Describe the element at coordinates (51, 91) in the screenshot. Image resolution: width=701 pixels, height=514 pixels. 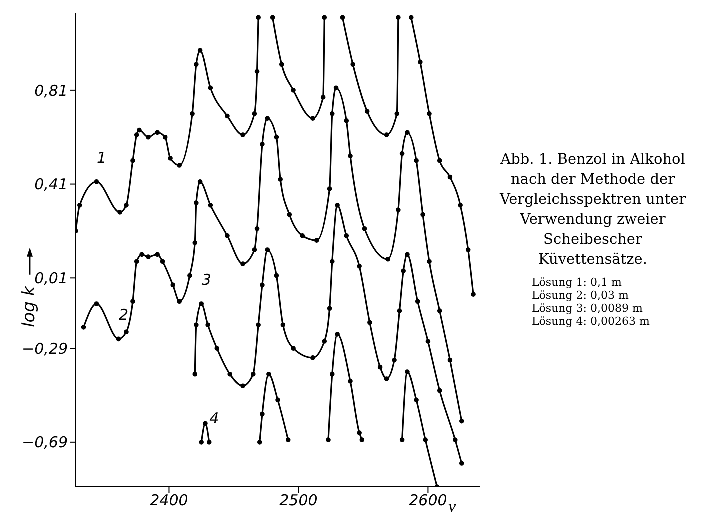
I see `y-tick-label: 0,81` at that location.